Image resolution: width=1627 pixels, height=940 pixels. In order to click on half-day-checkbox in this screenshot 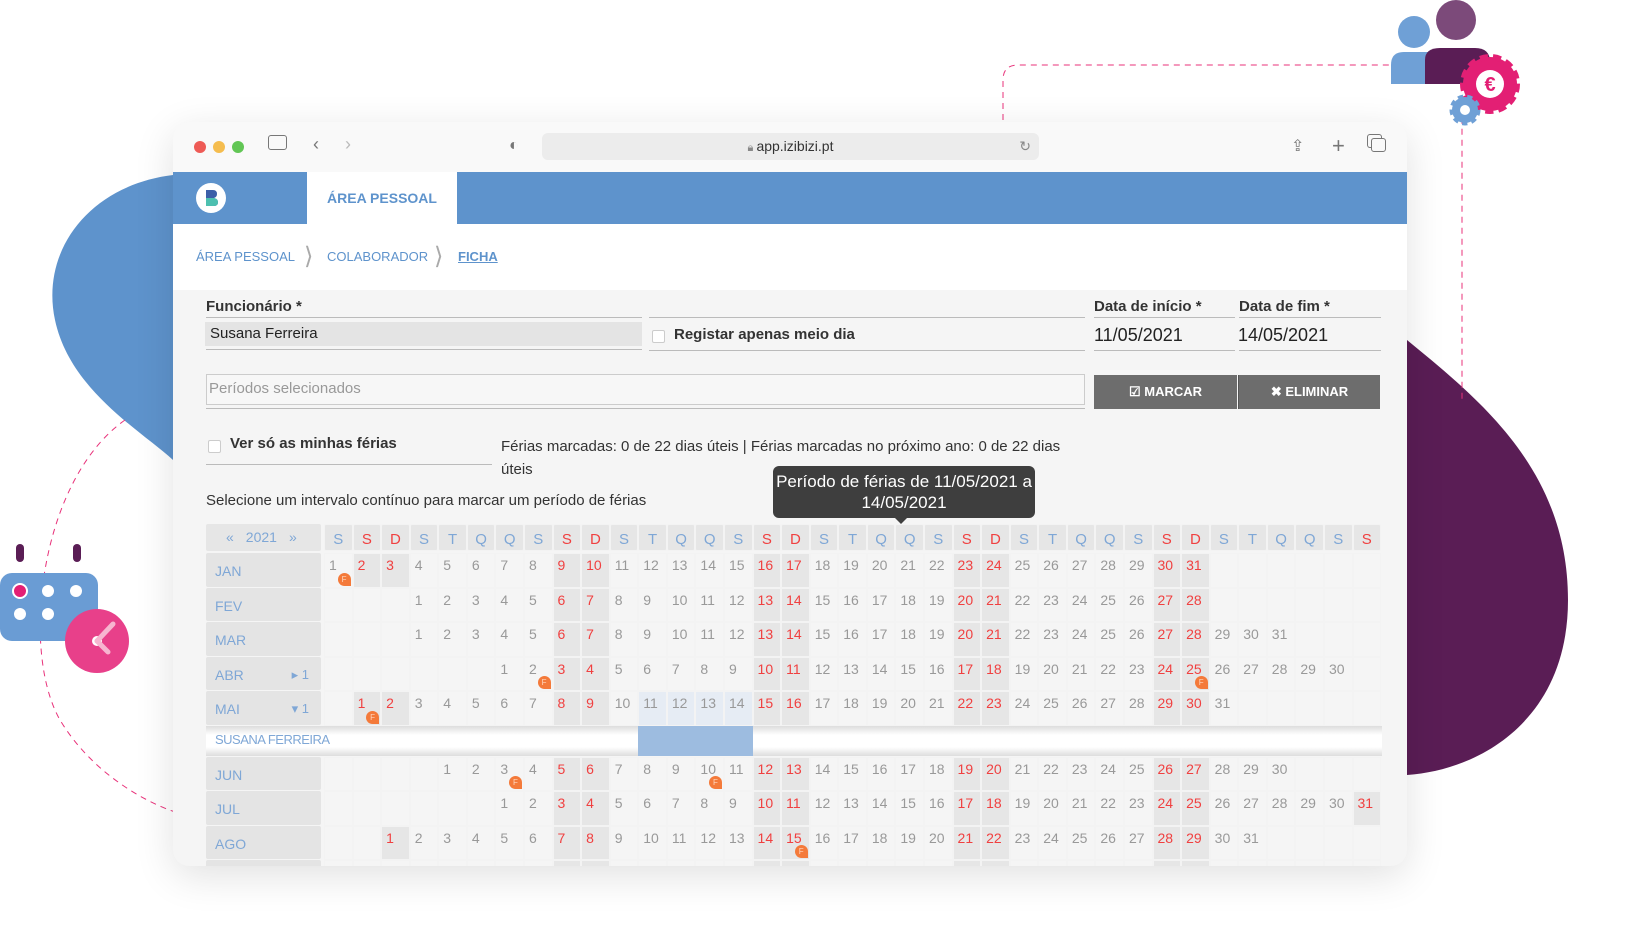, I will do `click(658, 336)`.